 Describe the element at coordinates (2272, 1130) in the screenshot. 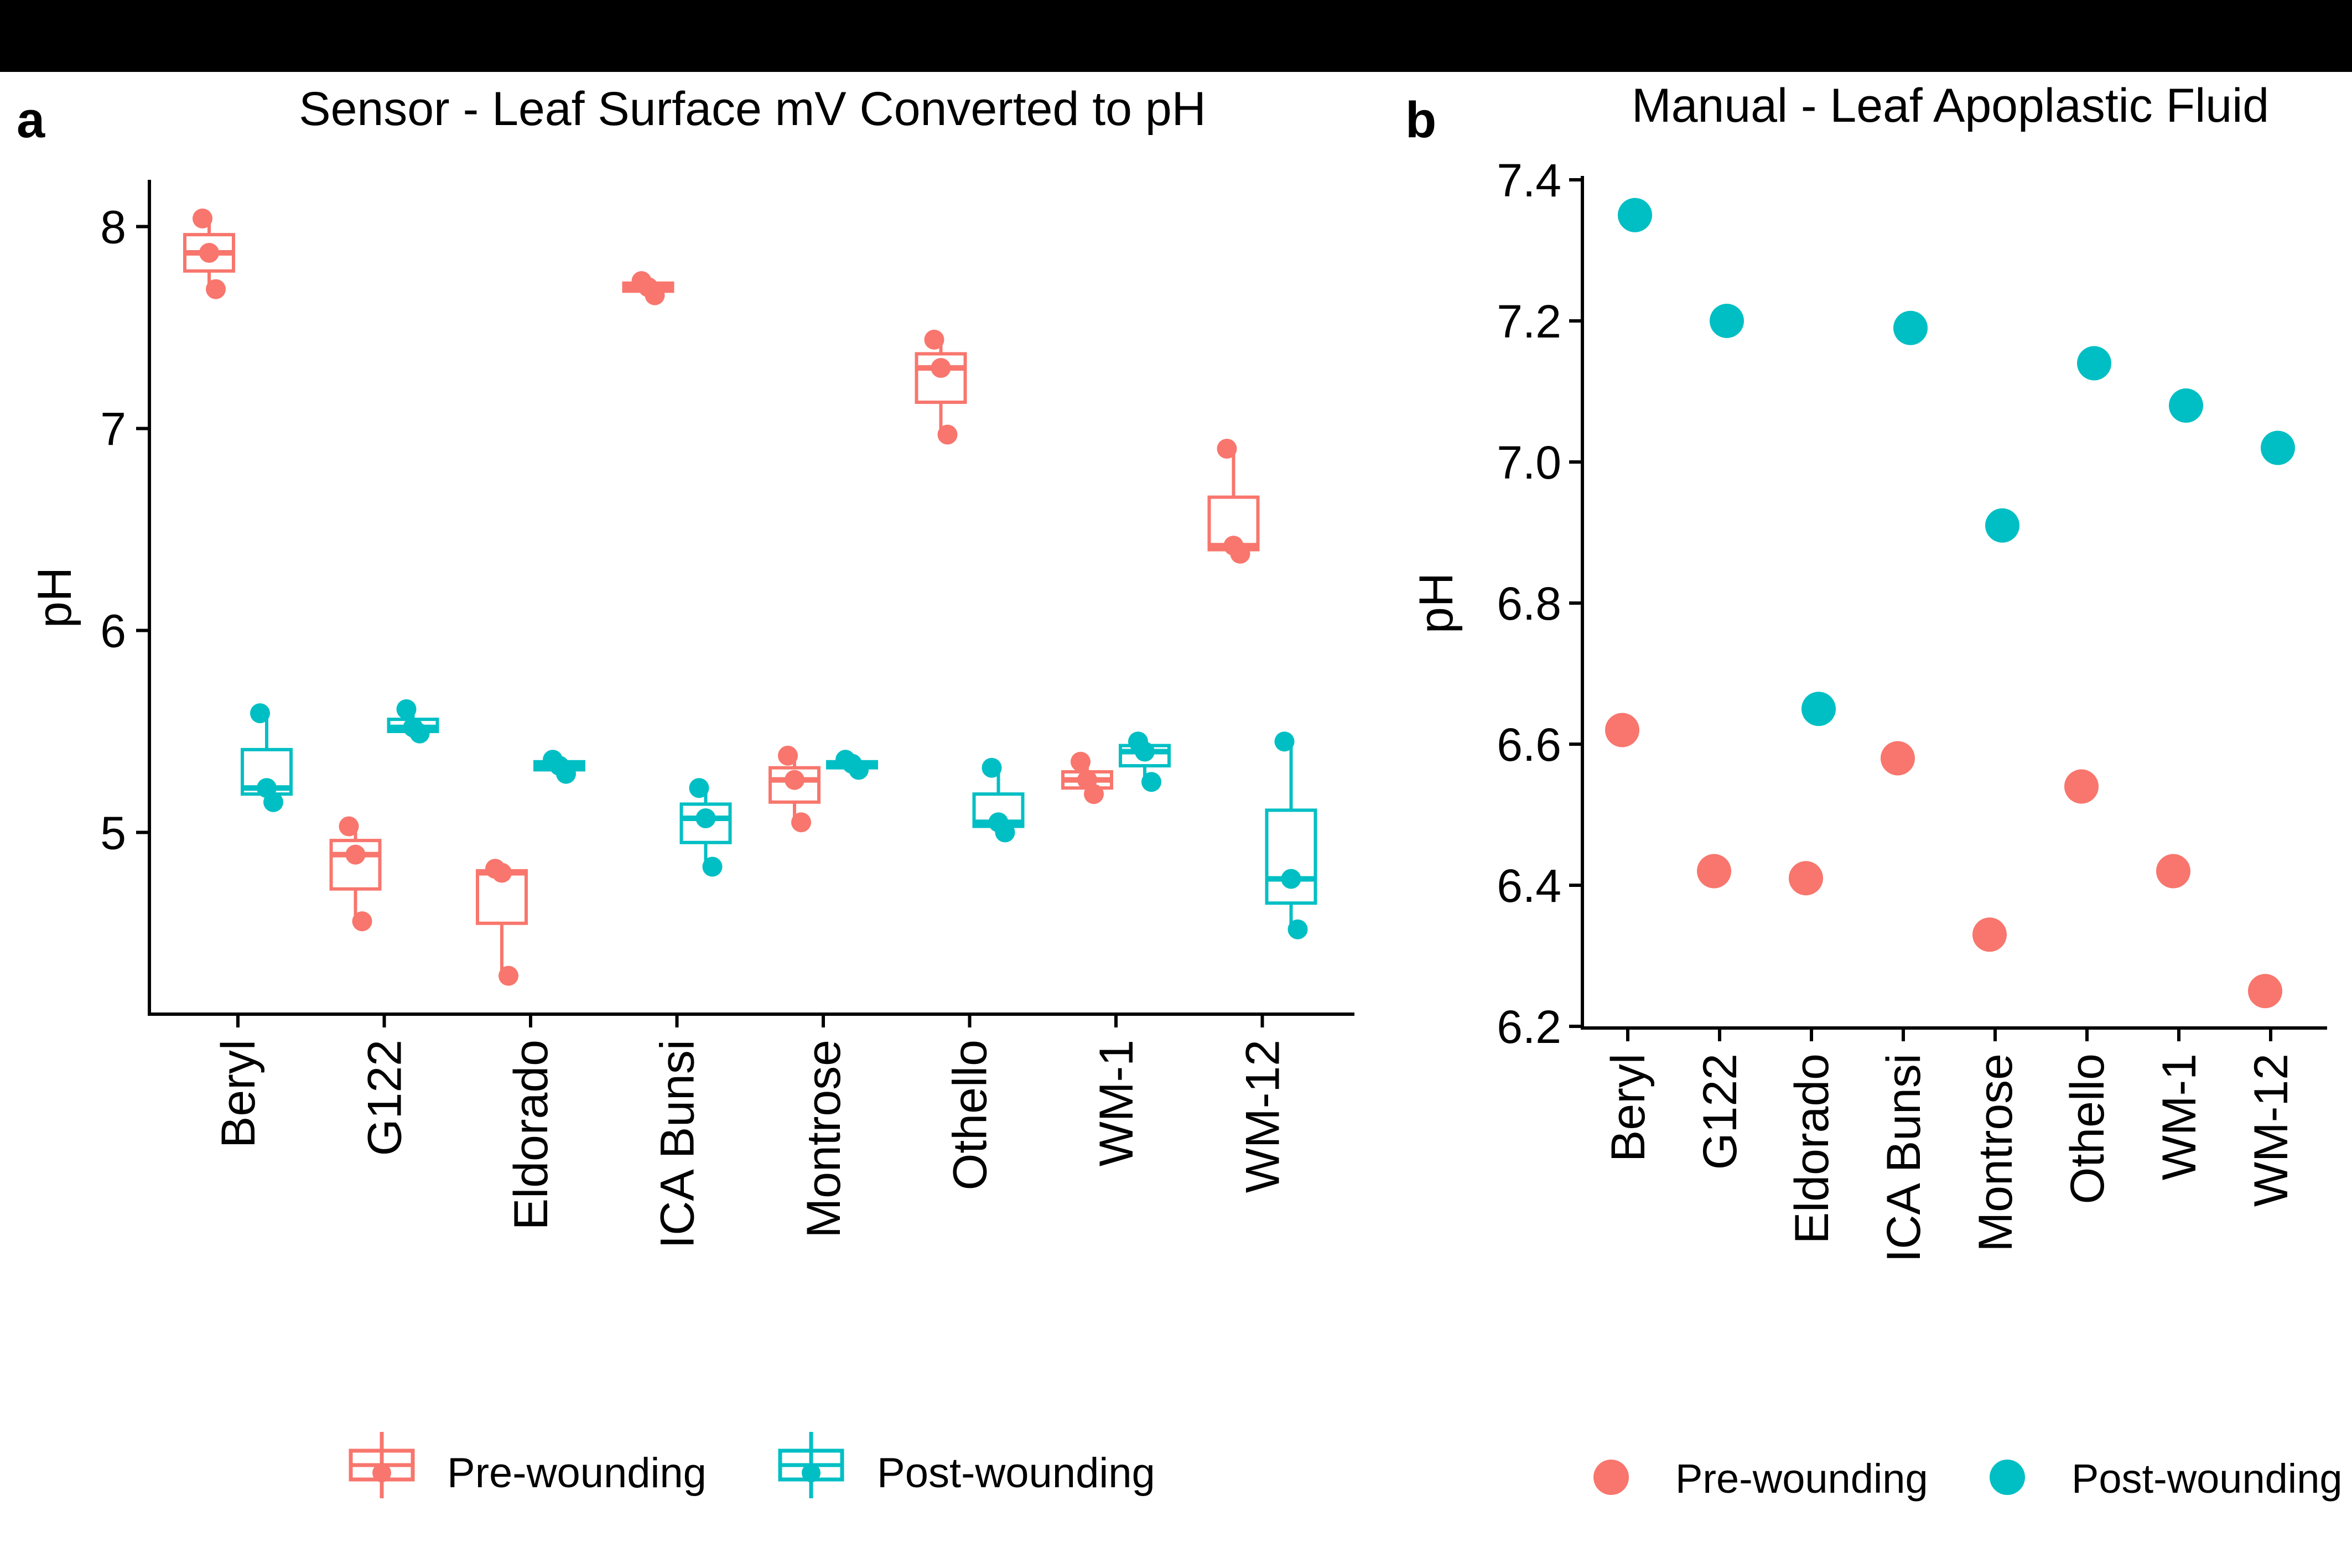

I see `panel-b-x-tick-label: WM-12` at that location.